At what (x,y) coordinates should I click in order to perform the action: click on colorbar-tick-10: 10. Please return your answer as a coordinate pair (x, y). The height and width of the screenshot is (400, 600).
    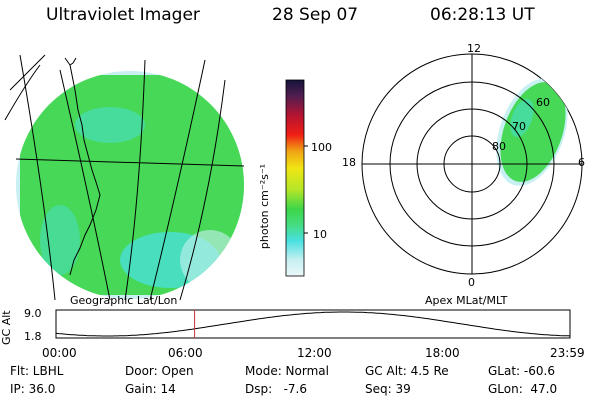
    Looking at the image, I should click on (320, 234).